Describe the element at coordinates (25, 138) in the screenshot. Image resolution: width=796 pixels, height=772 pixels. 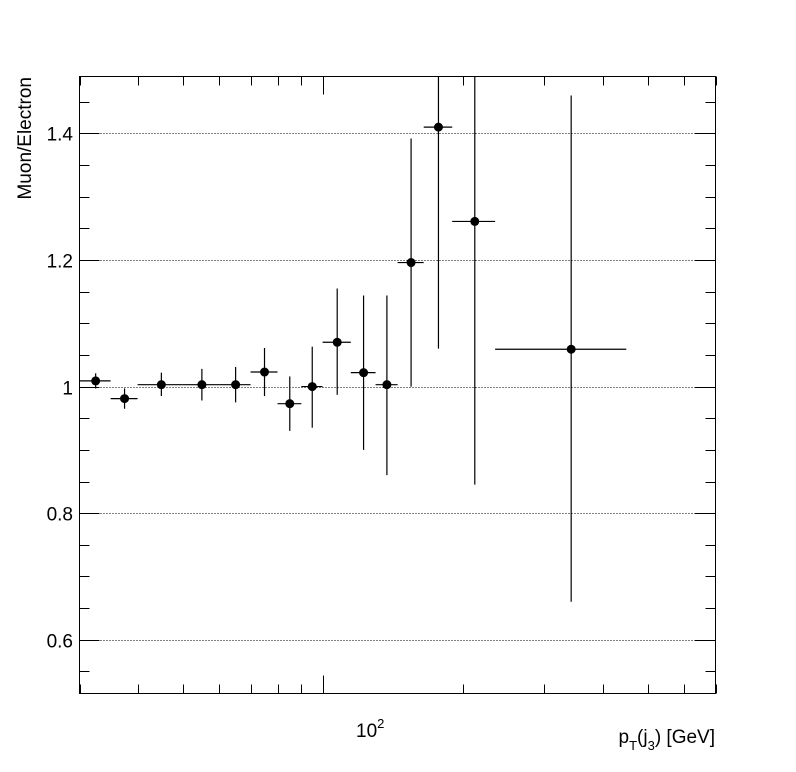
I see `y-axis-title: Muon/Electron` at that location.